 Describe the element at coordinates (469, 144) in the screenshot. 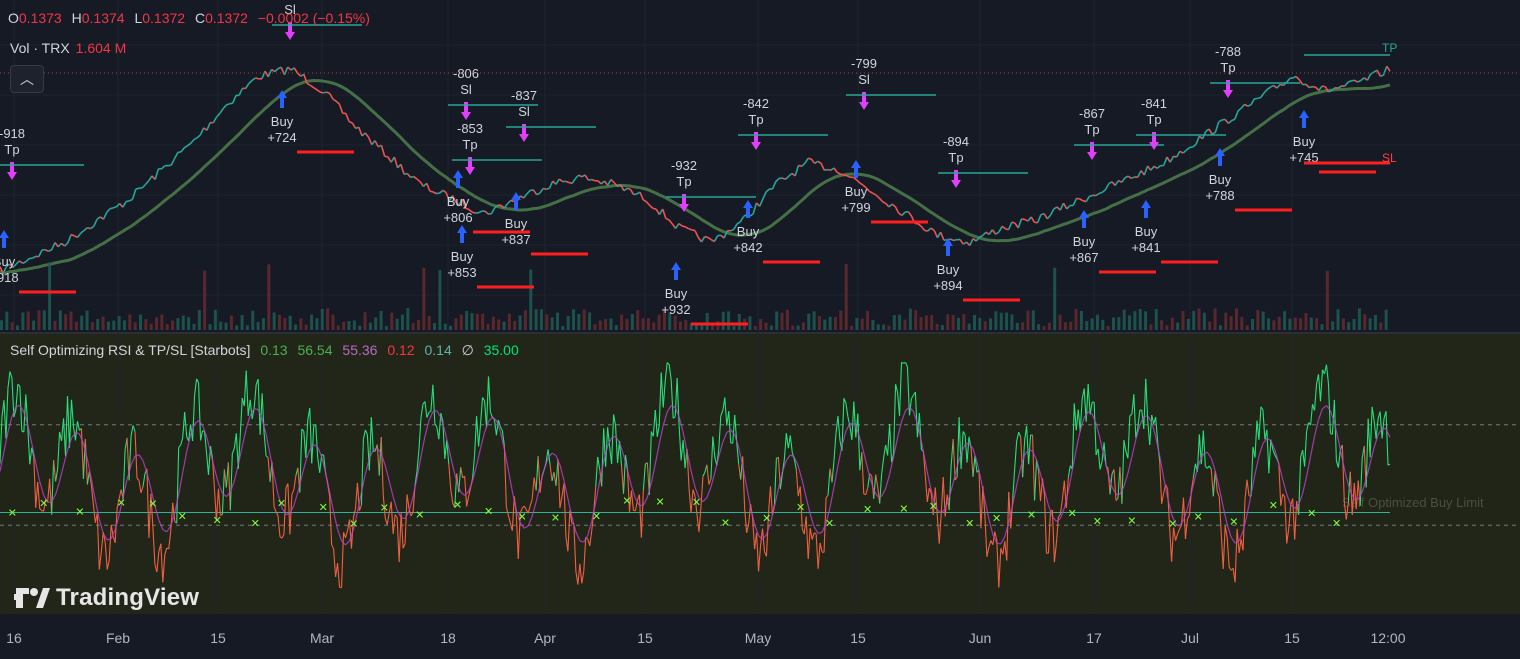

I see `exit-kind-3: Tp` at that location.